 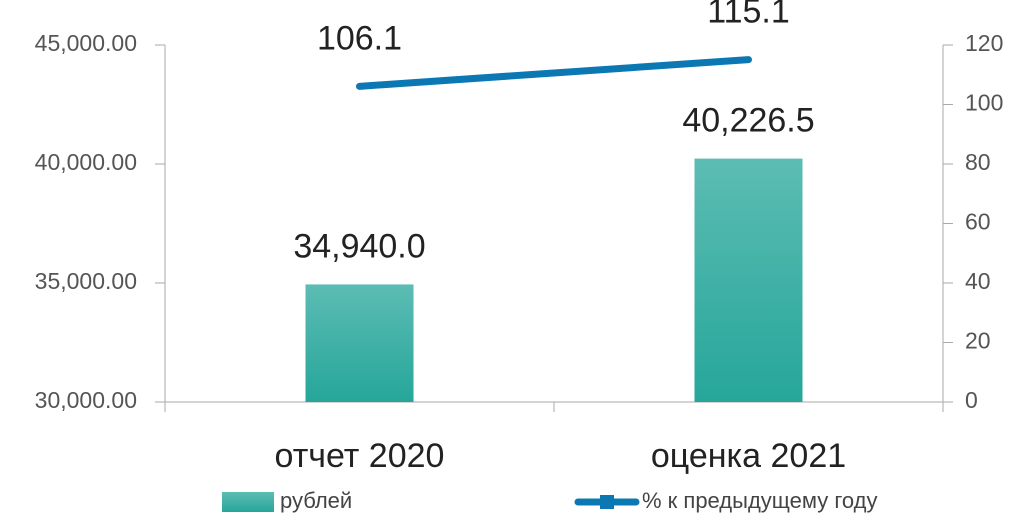 What do you see at coordinates (86, 162) in the screenshot?
I see `y-tick-label: 40,000.00` at bounding box center [86, 162].